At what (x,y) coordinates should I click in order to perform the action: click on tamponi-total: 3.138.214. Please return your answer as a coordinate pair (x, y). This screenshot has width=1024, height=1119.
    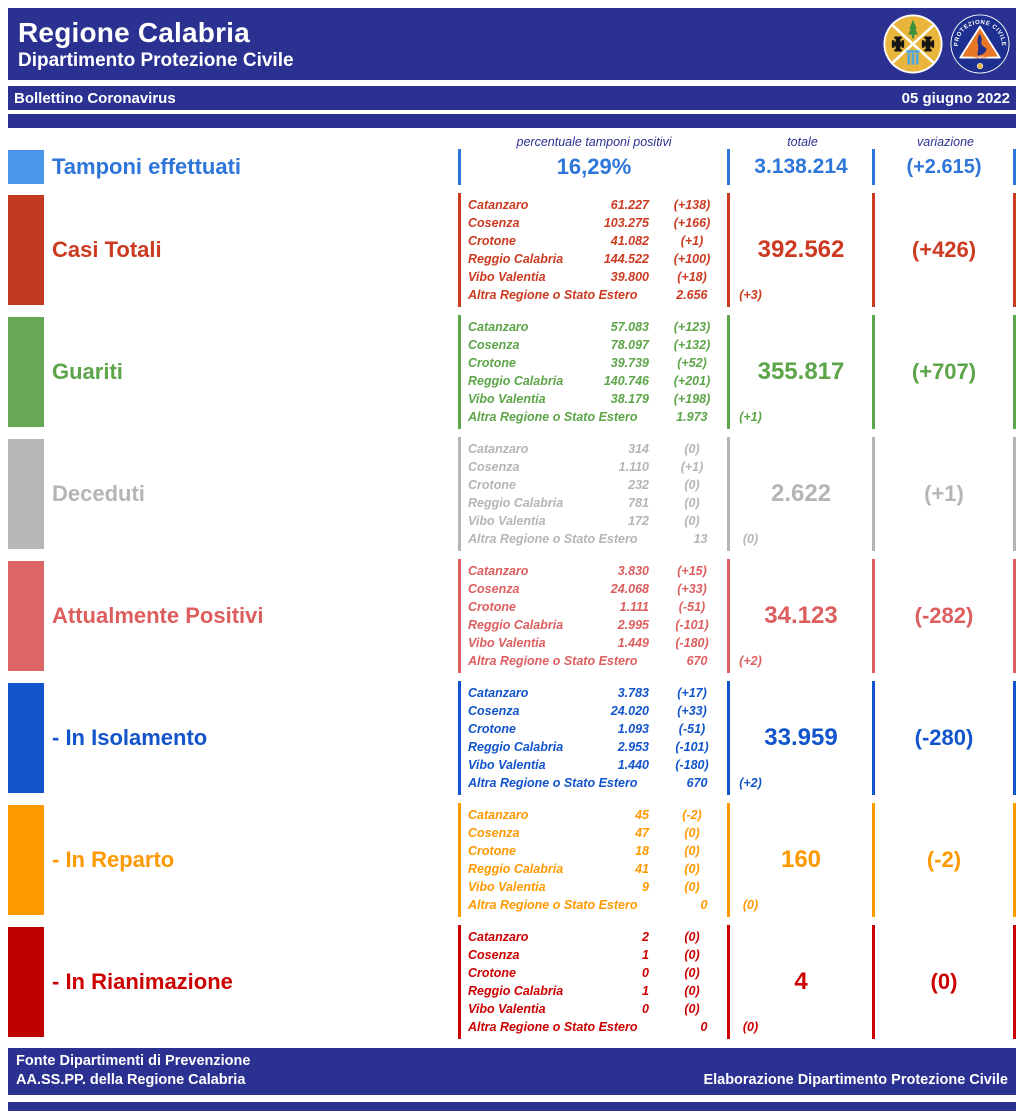
    Looking at the image, I should click on (802, 167).